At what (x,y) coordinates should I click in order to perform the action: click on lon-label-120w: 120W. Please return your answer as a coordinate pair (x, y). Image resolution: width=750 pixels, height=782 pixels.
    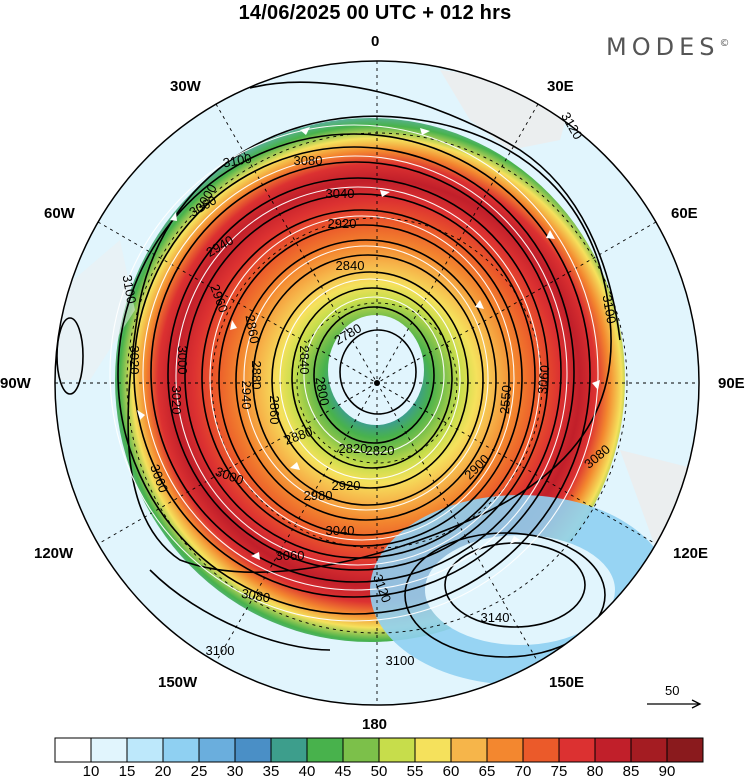
    Looking at the image, I should click on (54, 553).